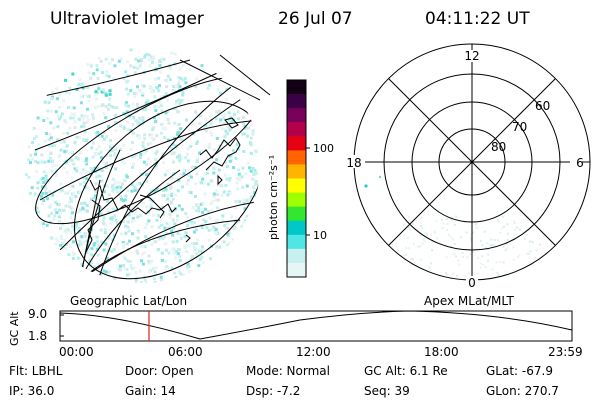  What do you see at coordinates (313, 352) in the screenshot?
I see `timeline-xtick: 12:00` at bounding box center [313, 352].